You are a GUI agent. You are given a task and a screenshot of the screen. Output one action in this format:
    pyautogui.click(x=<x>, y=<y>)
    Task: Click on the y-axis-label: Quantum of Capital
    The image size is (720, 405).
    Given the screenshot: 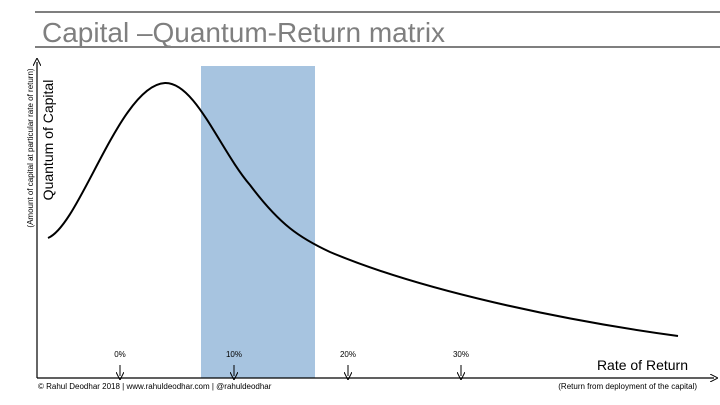 What is the action you would take?
    pyautogui.click(x=48, y=140)
    